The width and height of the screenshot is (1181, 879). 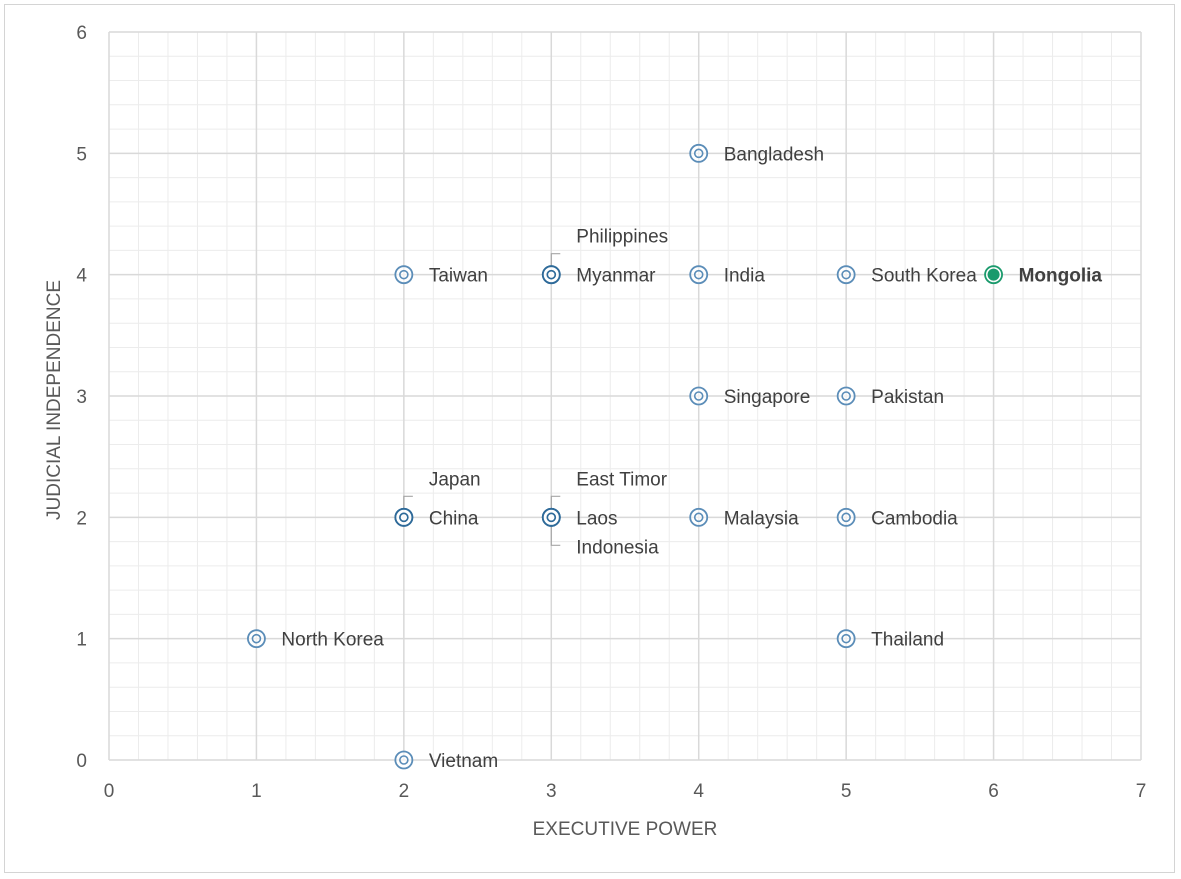 What do you see at coordinates (761, 518) in the screenshot?
I see `point-label: Malaysia` at bounding box center [761, 518].